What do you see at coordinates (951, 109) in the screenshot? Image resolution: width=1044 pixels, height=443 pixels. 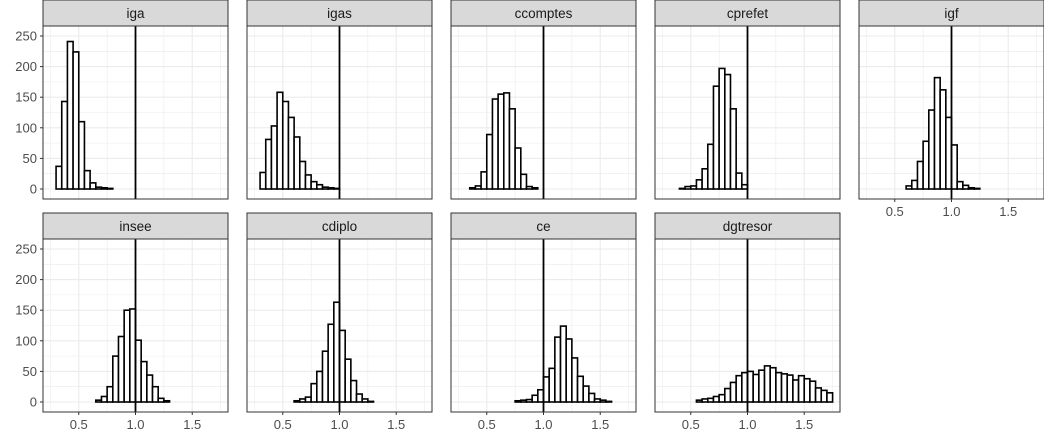 I see `facet-igf: igf 0.5 1.0 1.5` at bounding box center [951, 109].